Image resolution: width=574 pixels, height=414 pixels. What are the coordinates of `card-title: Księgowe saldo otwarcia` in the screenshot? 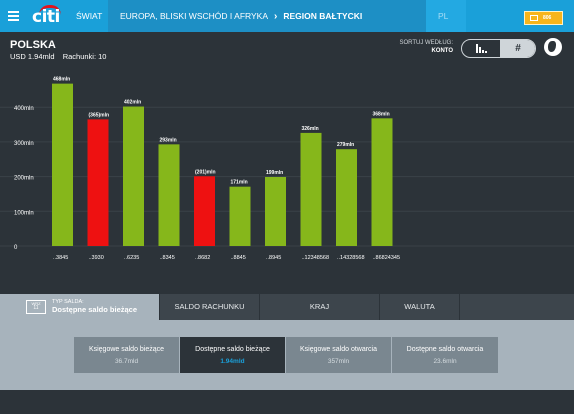 It's located at (338, 349).